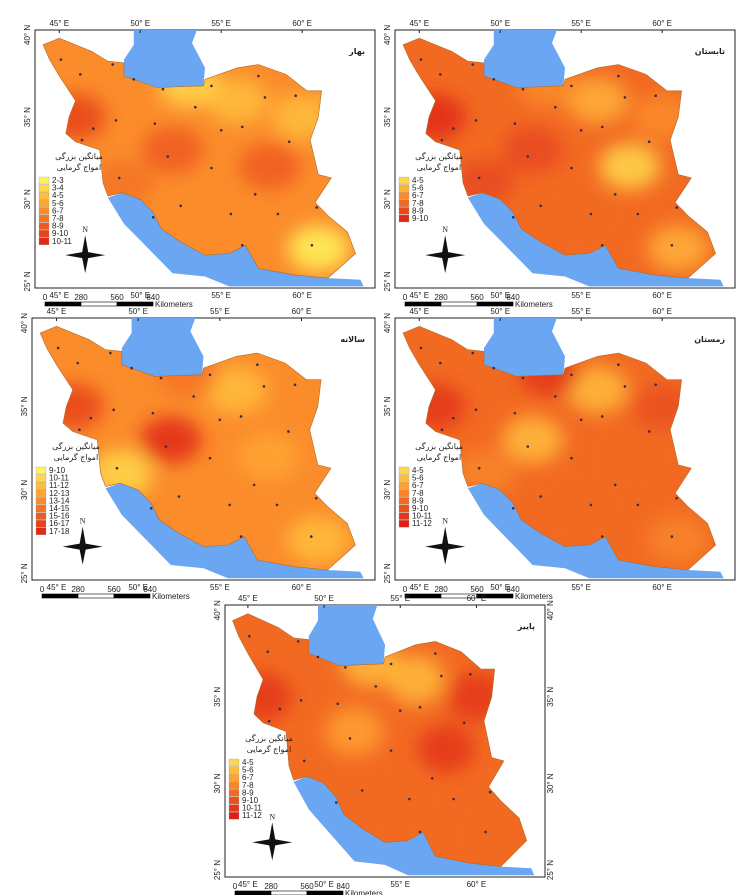 The image size is (737, 895). What do you see at coordinates (534, 596) in the screenshot?
I see `scale-unit: Kilometers` at bounding box center [534, 596].